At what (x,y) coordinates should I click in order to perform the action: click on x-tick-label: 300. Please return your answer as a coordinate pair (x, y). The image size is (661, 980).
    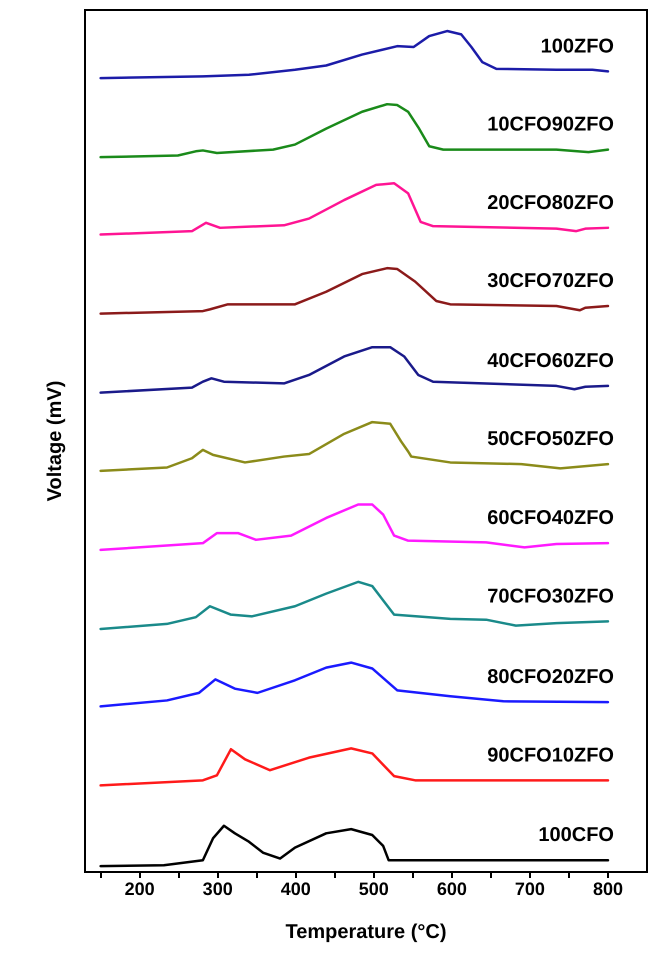
    Looking at the image, I should click on (217, 889).